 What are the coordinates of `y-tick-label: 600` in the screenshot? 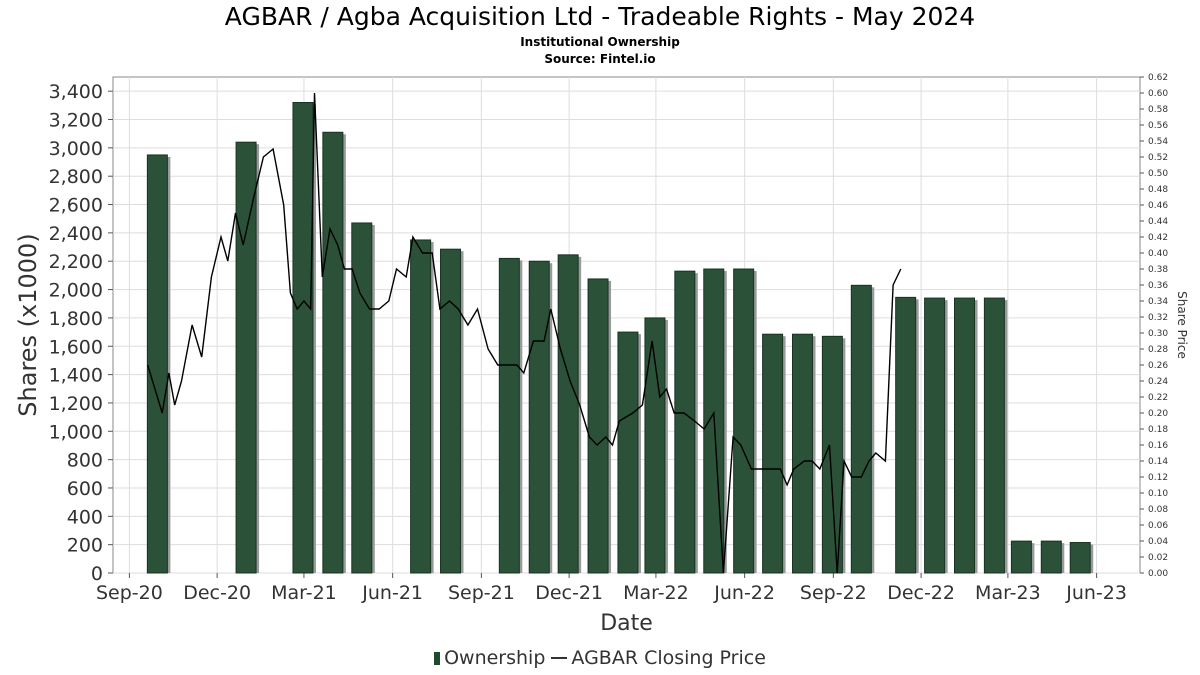 It's located at (85, 489).